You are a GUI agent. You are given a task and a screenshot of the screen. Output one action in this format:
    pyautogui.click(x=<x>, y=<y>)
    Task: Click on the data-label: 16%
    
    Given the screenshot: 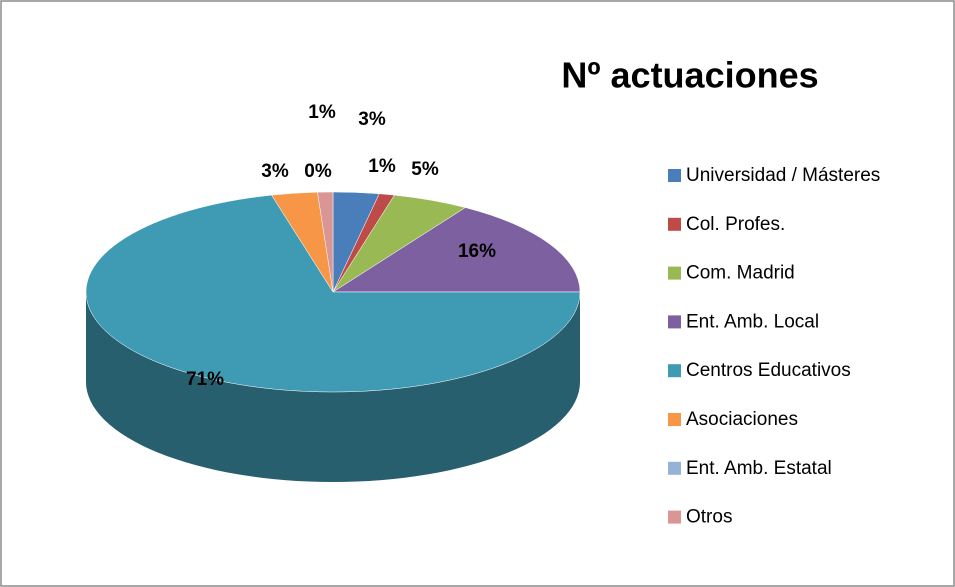 What is the action you would take?
    pyautogui.click(x=477, y=251)
    